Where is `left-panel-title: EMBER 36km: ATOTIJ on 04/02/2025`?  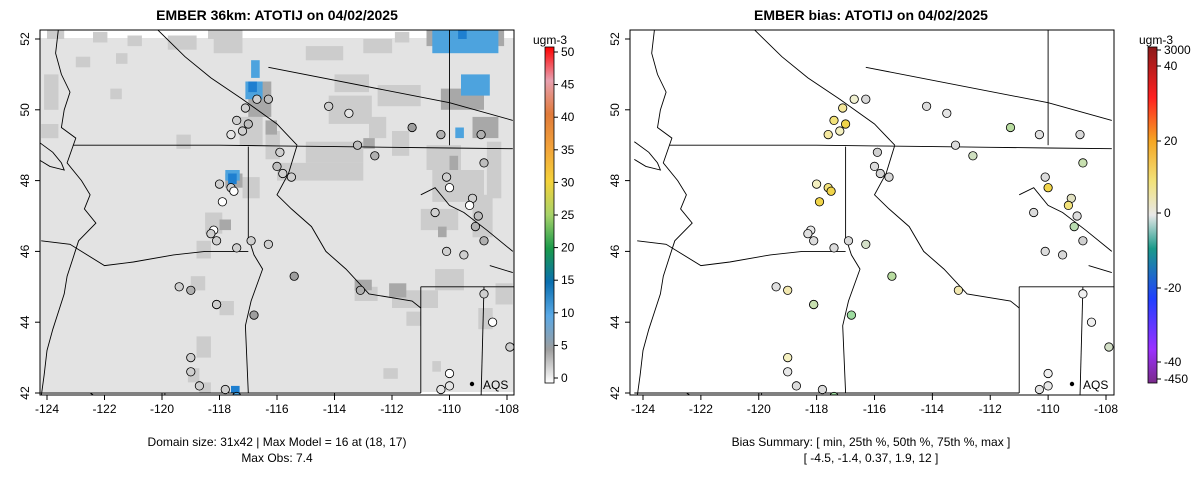 left-panel-title: EMBER 36km: ATOTIJ on 04/02/2025 is located at coordinates (277, 15).